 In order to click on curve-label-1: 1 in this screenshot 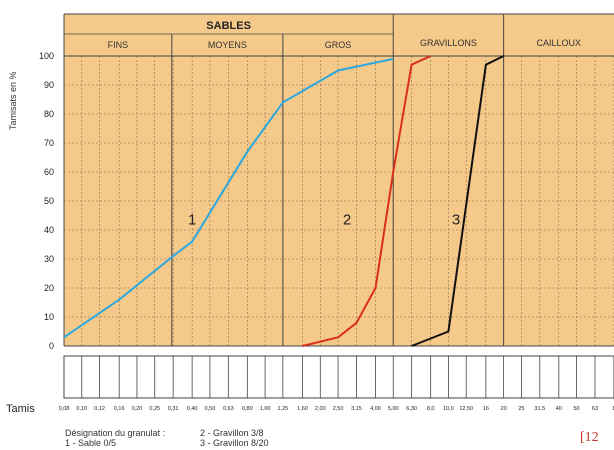, I will do `click(192, 219)`.